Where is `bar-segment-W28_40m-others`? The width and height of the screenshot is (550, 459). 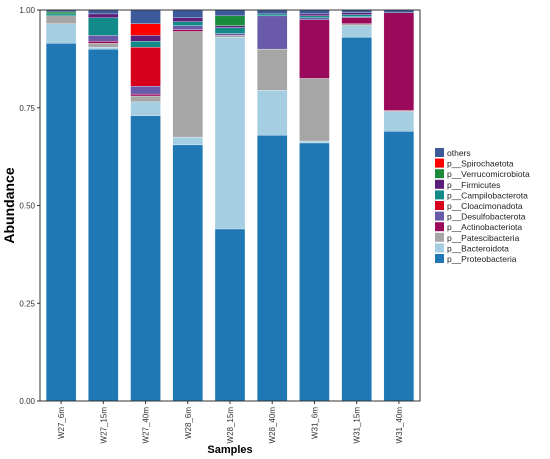 bar-segment-W28_40m-others is located at coordinates (272, 12).